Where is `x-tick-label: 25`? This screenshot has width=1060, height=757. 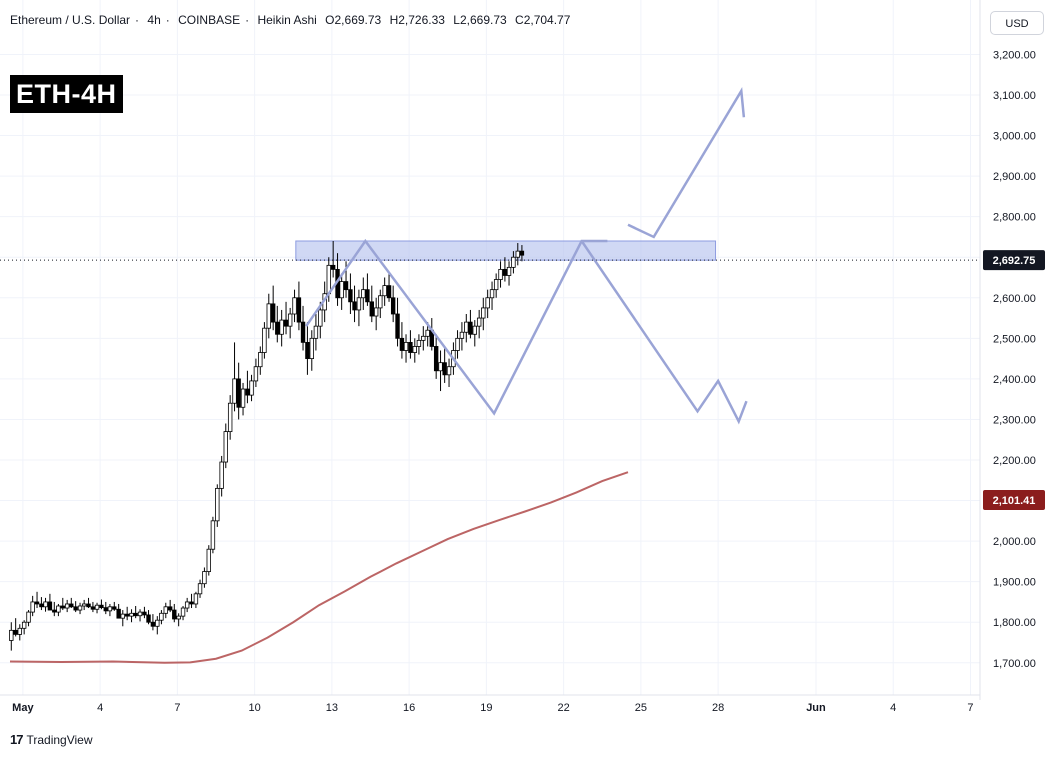 x-tick-label: 25 is located at coordinates (641, 708).